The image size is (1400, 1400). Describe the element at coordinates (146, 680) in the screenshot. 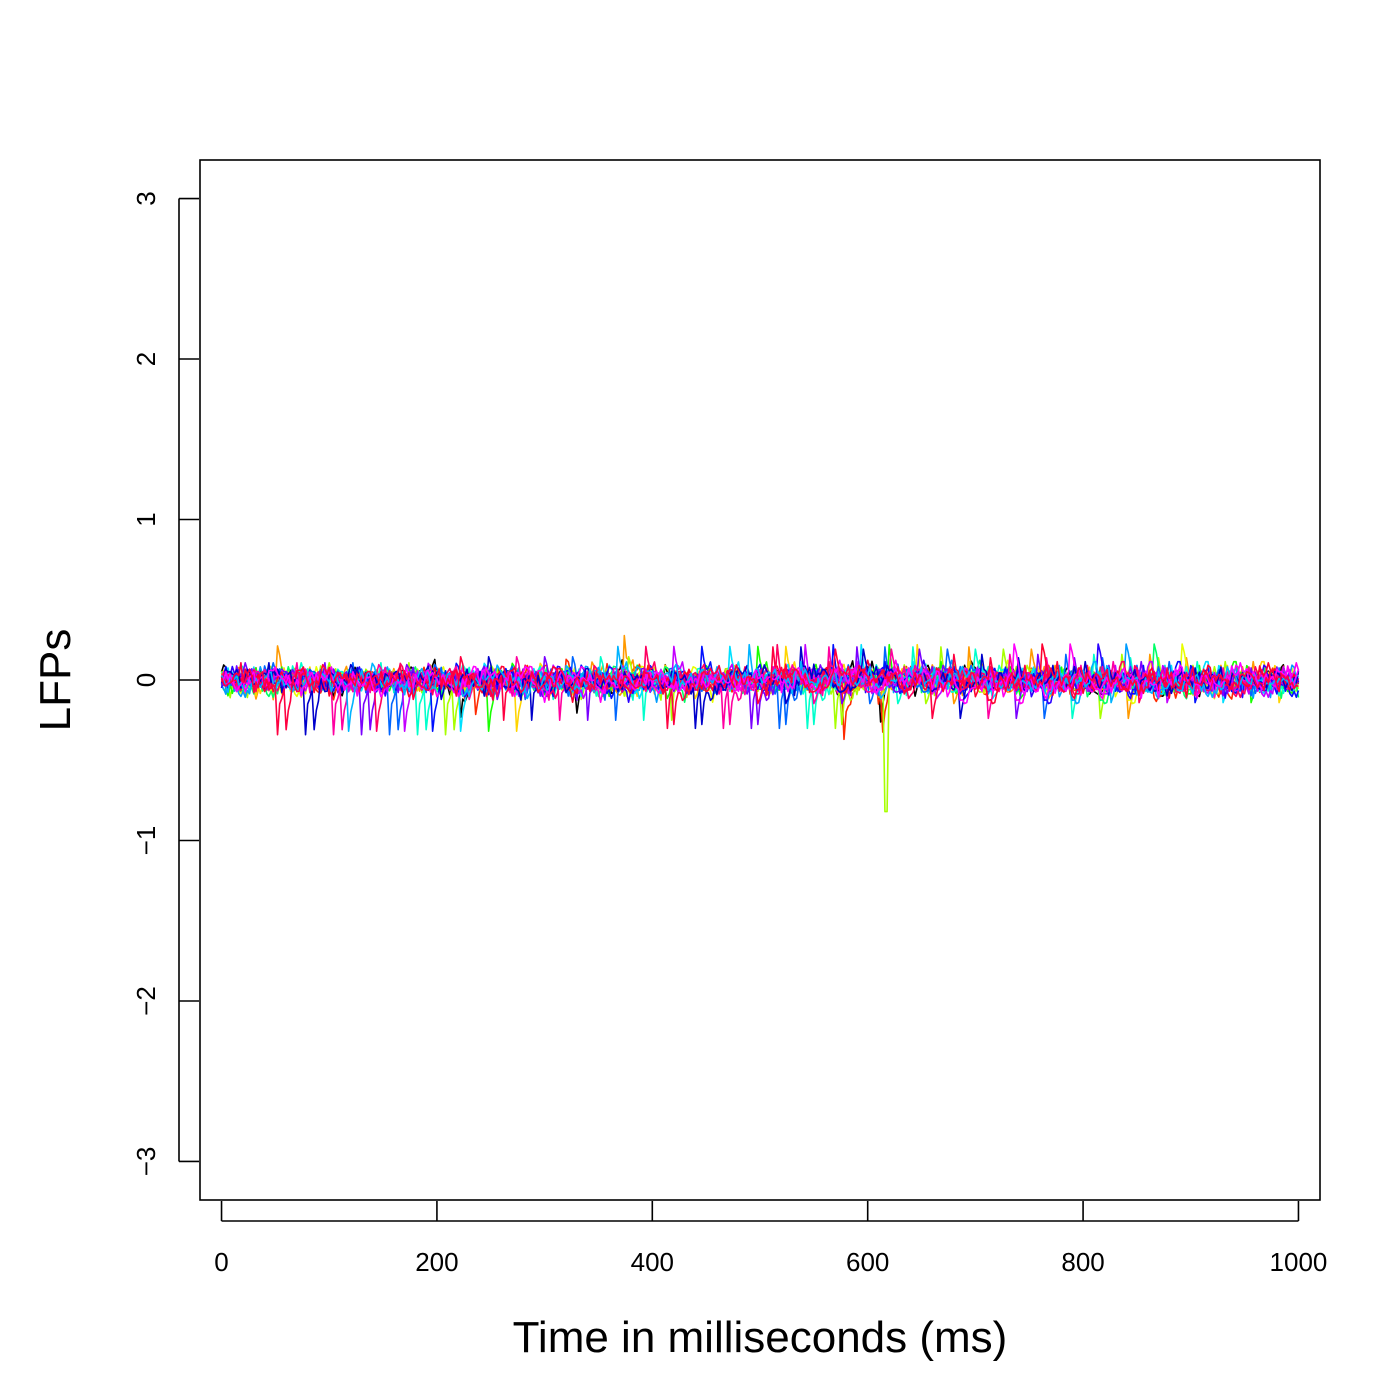

I see `y-tick-label: 0` at that location.